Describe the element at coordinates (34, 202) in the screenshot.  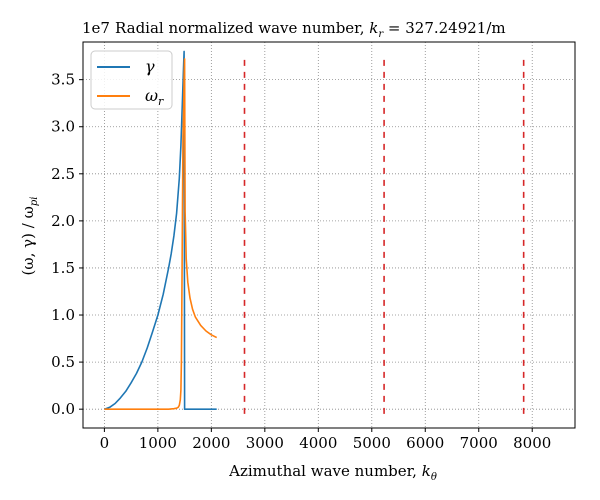
I see `y-axis-label-sub: pi` at that location.